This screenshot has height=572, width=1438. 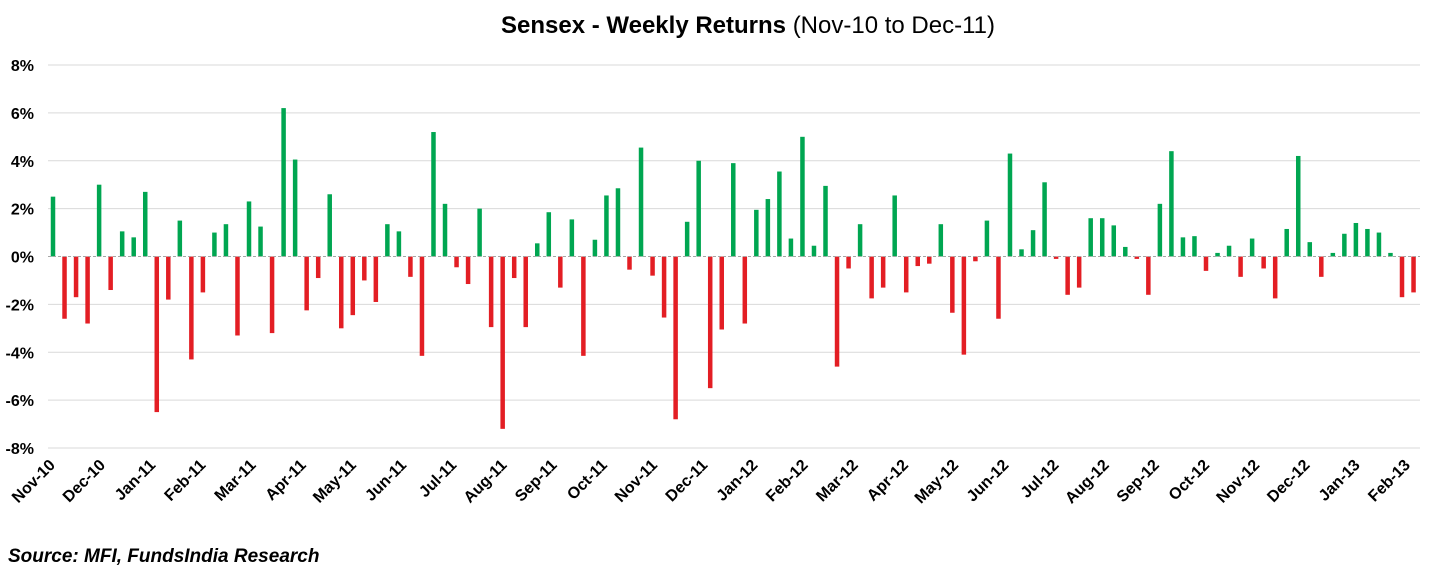 What do you see at coordinates (486, 482) in the screenshot?
I see `x-tick-label: Aug-11` at bounding box center [486, 482].